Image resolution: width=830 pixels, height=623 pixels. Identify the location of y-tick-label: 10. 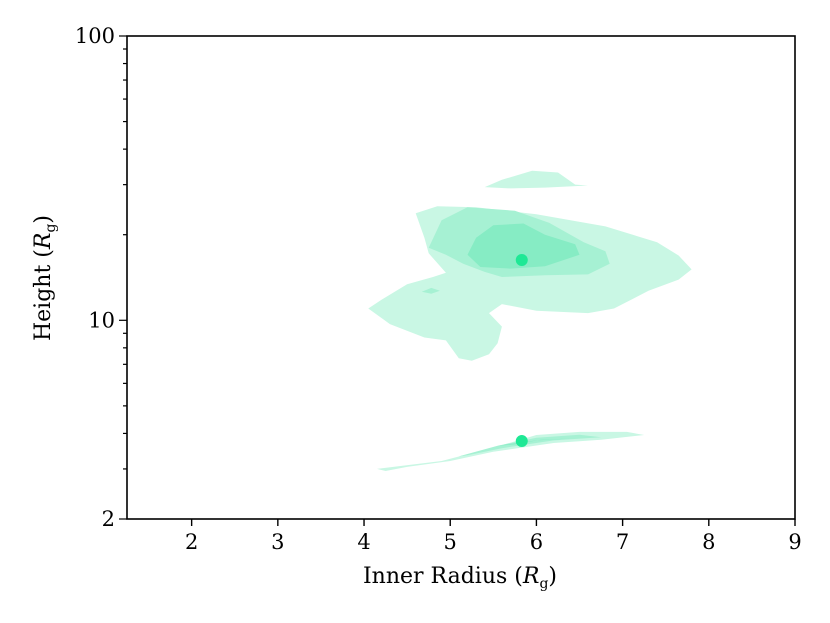
(101, 320).